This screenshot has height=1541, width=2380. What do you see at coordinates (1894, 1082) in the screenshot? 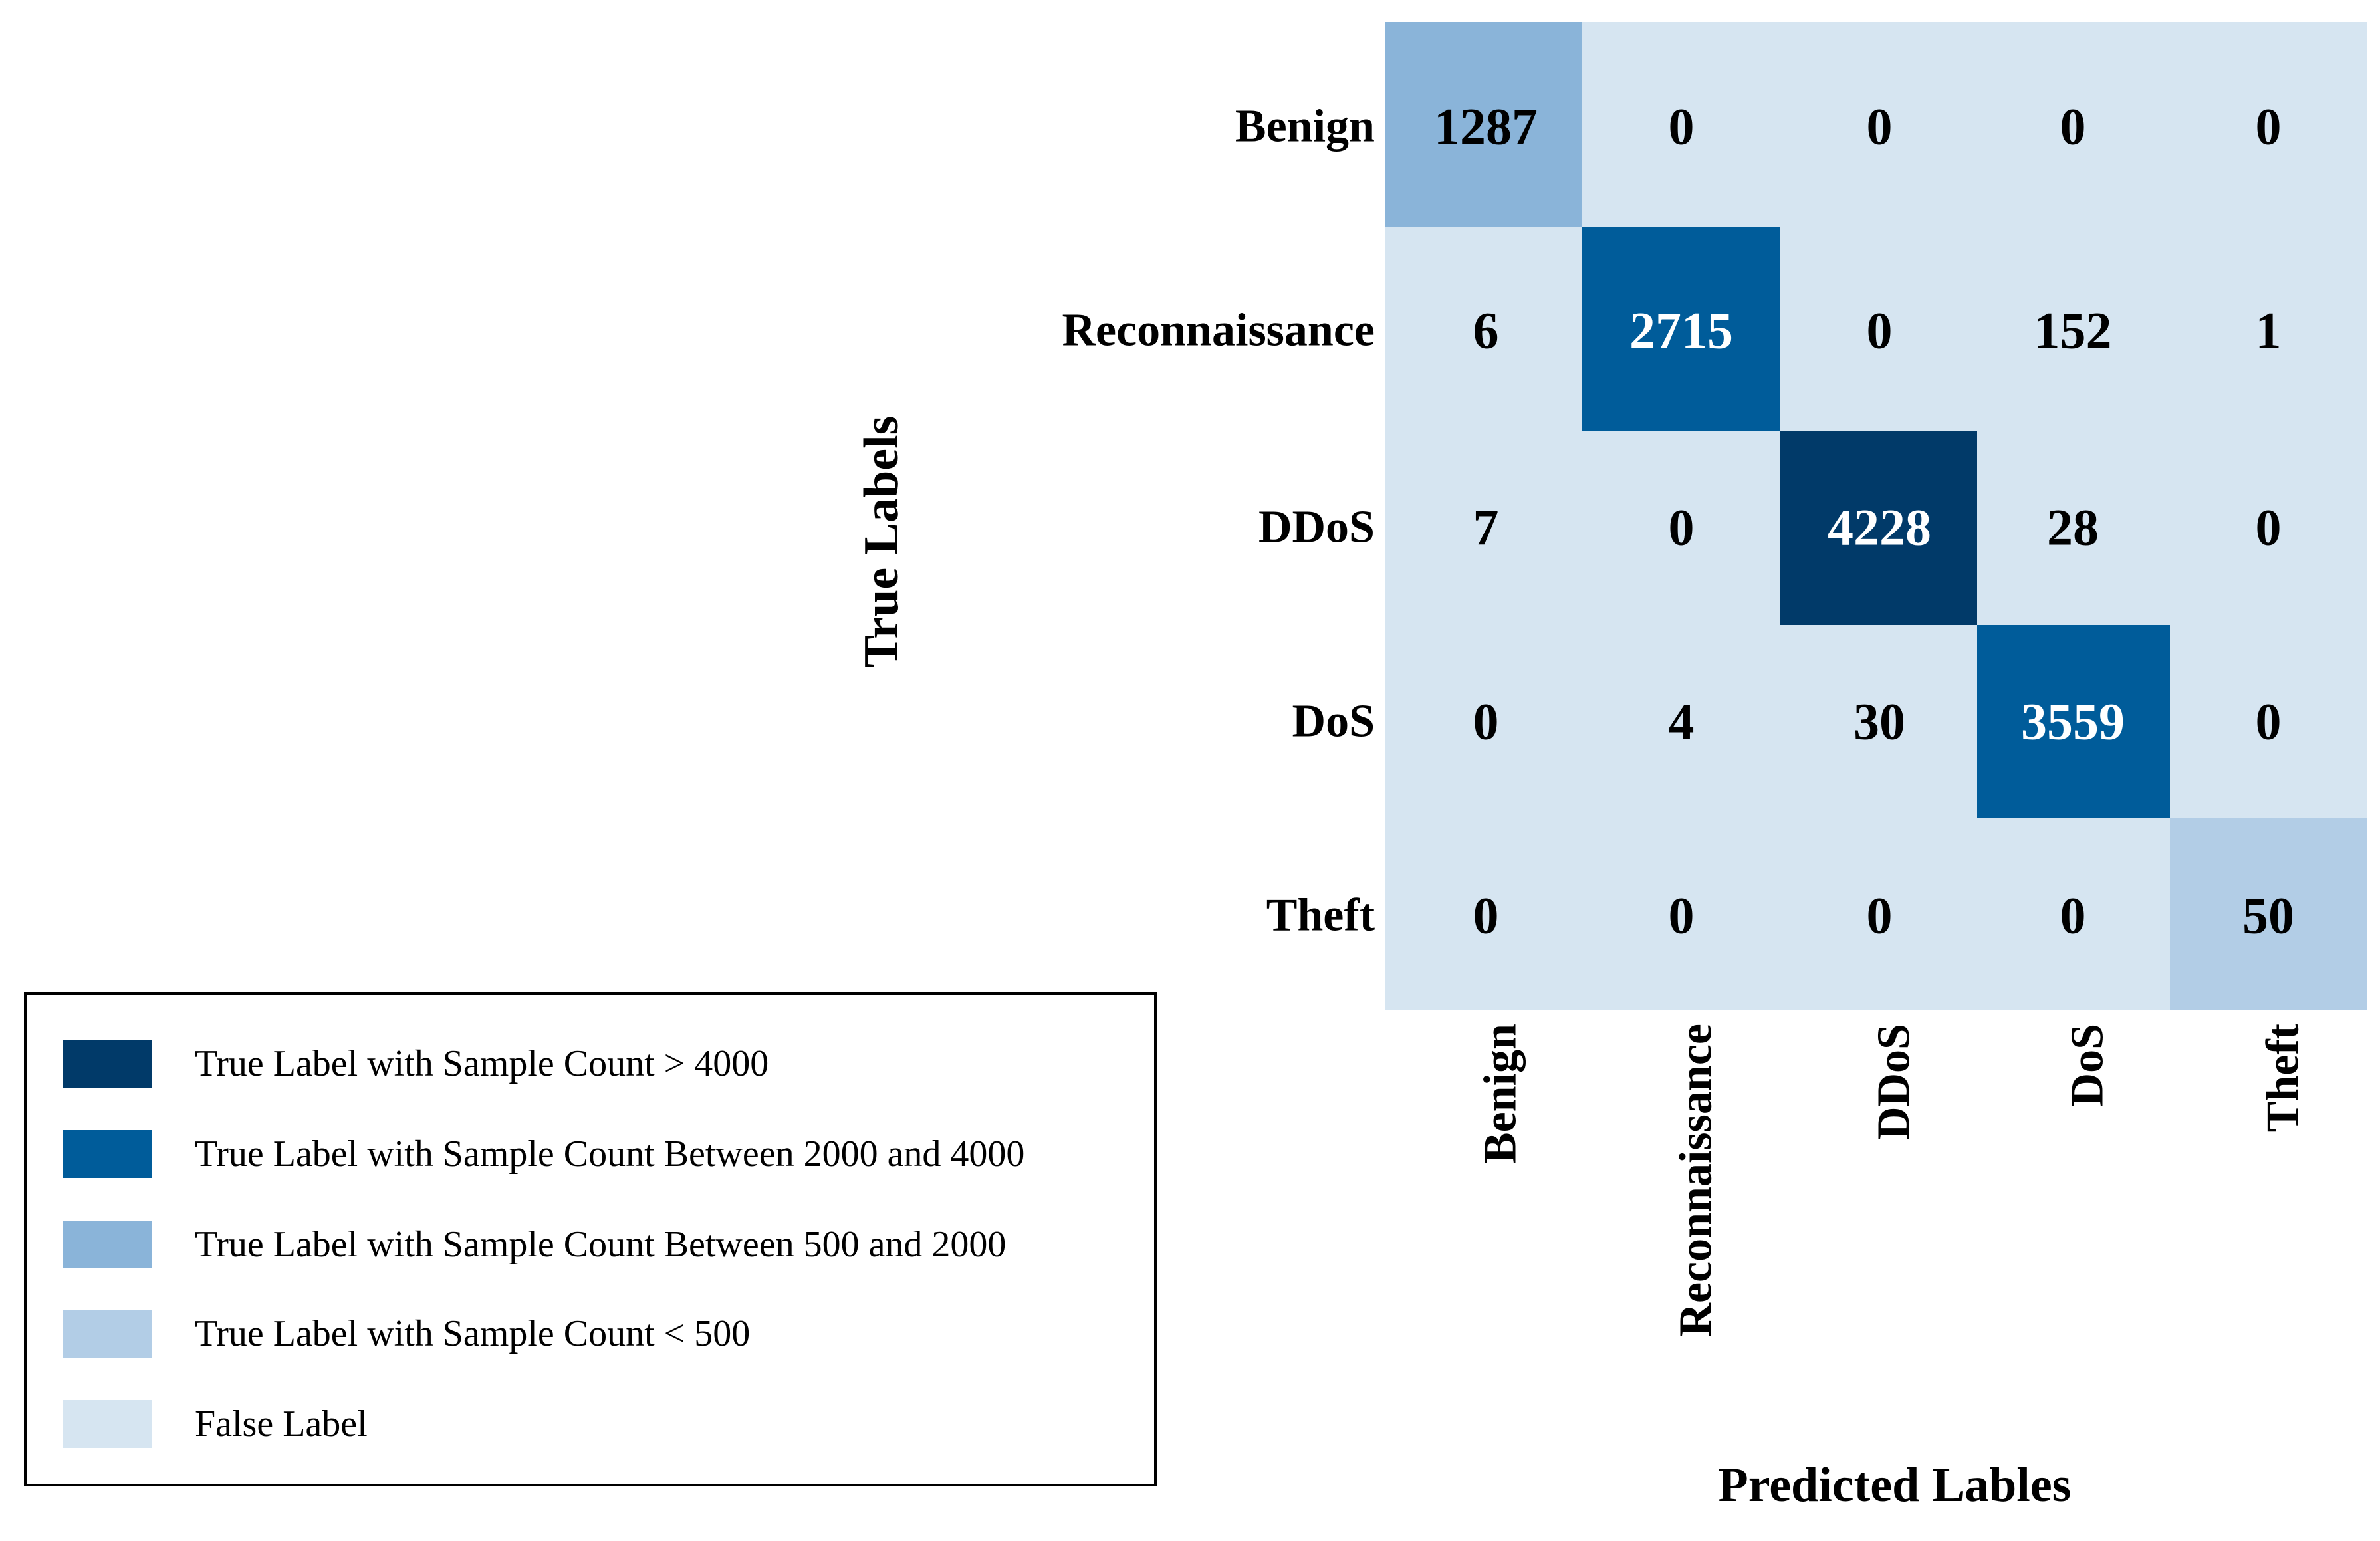
I see `x-tick-label-ddos: DDoS` at bounding box center [1894, 1082].